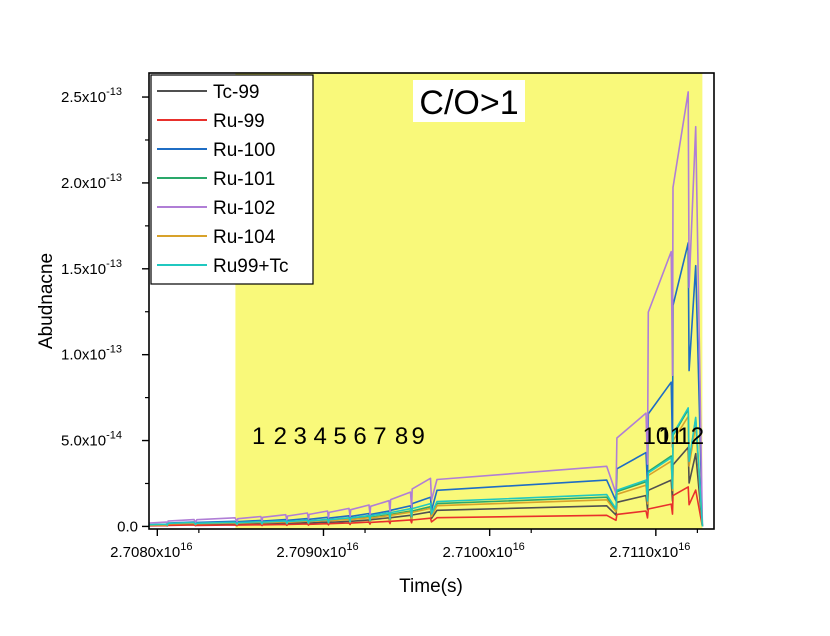 This screenshot has width=830, height=636. I want to click on x-tick-label: 2.7080x10¹⁶, so click(151, 551).